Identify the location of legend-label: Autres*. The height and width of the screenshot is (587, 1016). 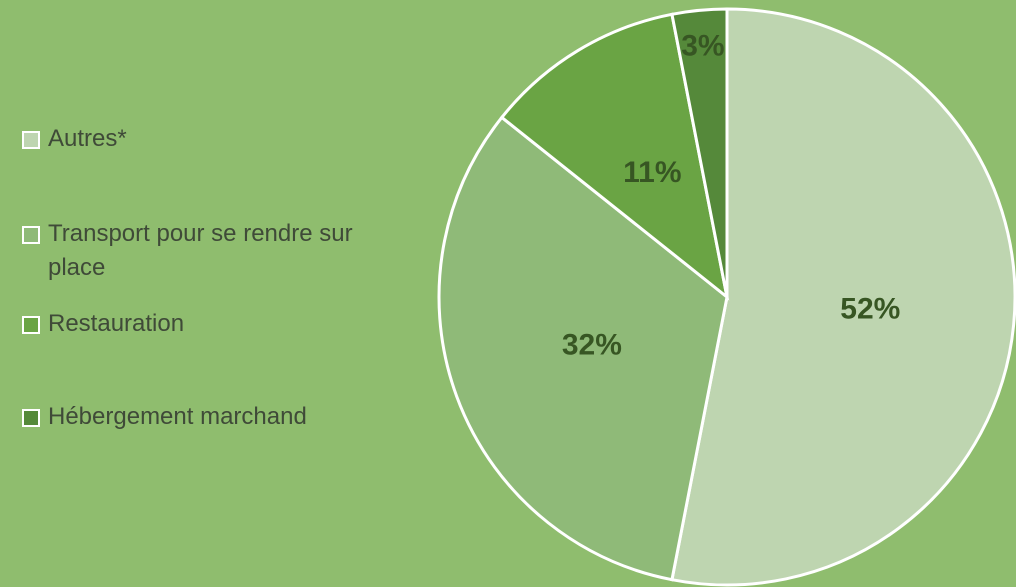
(87, 138).